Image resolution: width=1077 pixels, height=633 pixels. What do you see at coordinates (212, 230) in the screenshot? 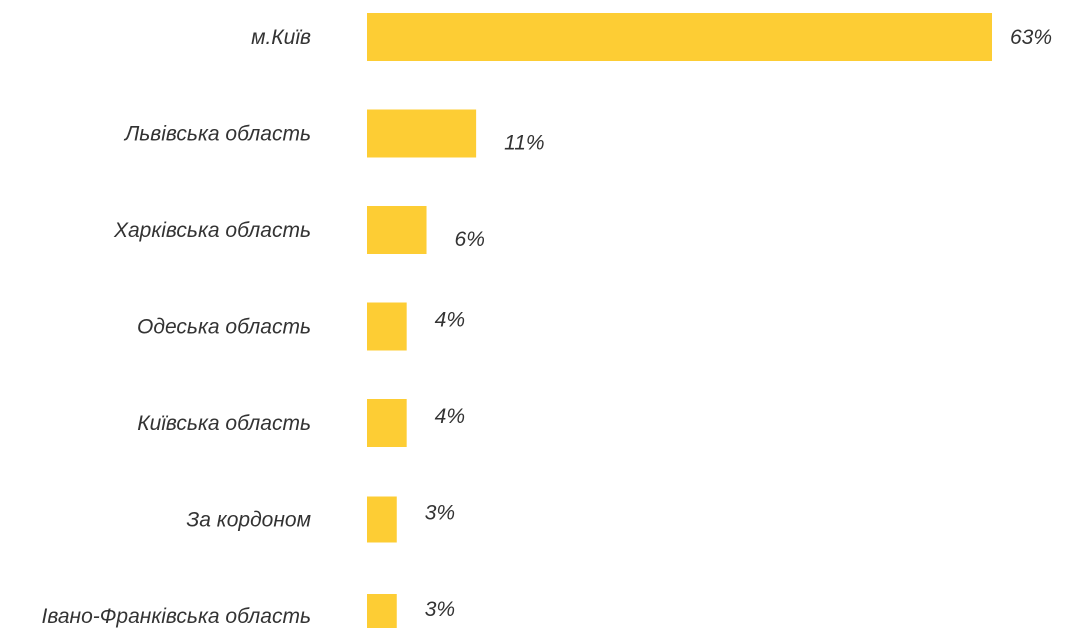
I see `category-label: Харківська область` at bounding box center [212, 230].